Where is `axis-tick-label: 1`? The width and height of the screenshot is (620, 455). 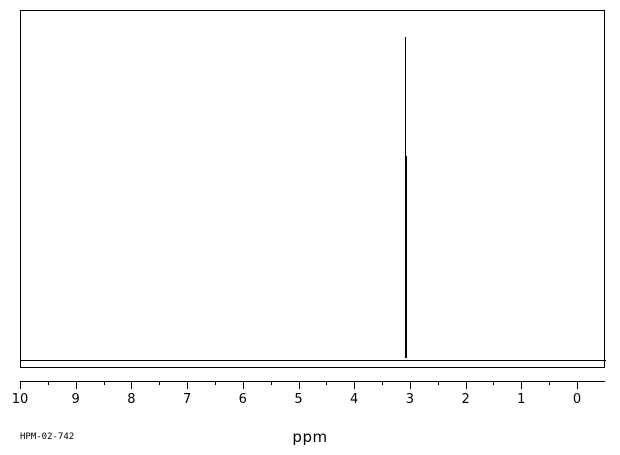
axis-tick-label: 1 is located at coordinates (521, 399).